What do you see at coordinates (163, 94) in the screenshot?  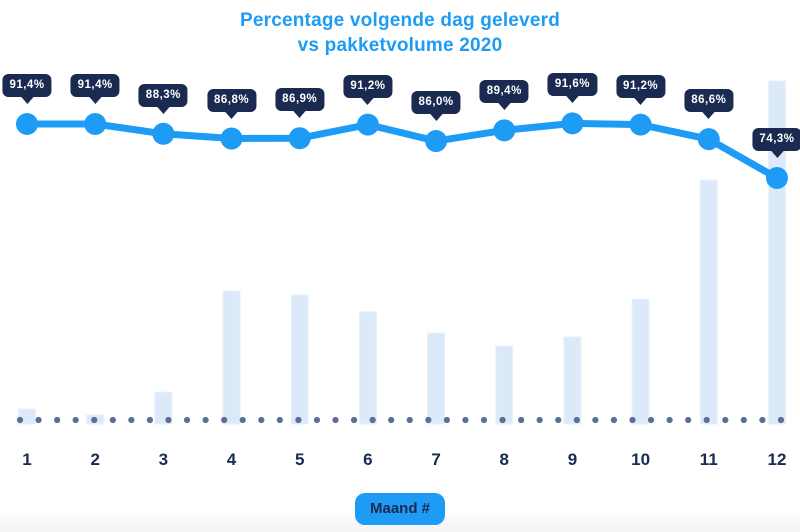 I see `data-label-value: 88,3%` at bounding box center [163, 94].